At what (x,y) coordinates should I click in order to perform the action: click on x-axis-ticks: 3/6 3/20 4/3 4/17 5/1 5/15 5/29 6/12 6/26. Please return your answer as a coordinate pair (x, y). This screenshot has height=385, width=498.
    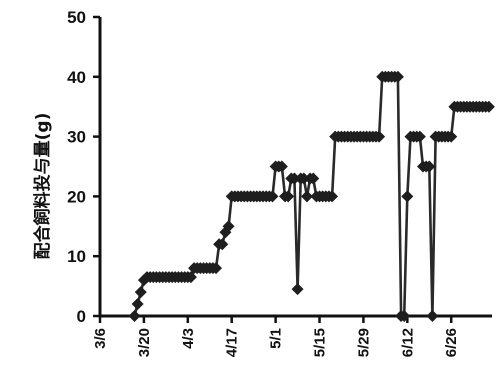
    Looking at the image, I should click on (276, 336).